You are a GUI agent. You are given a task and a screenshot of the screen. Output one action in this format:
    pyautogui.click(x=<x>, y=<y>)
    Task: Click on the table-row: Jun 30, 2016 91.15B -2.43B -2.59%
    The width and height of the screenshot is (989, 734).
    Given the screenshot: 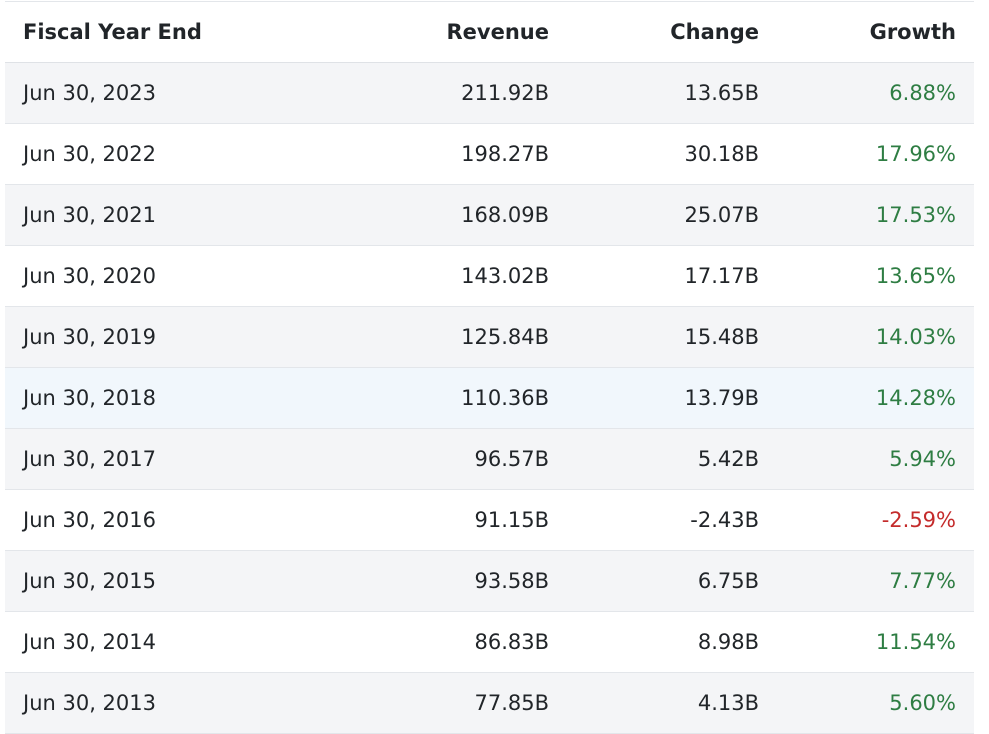 What is the action you would take?
    pyautogui.click(x=489, y=520)
    